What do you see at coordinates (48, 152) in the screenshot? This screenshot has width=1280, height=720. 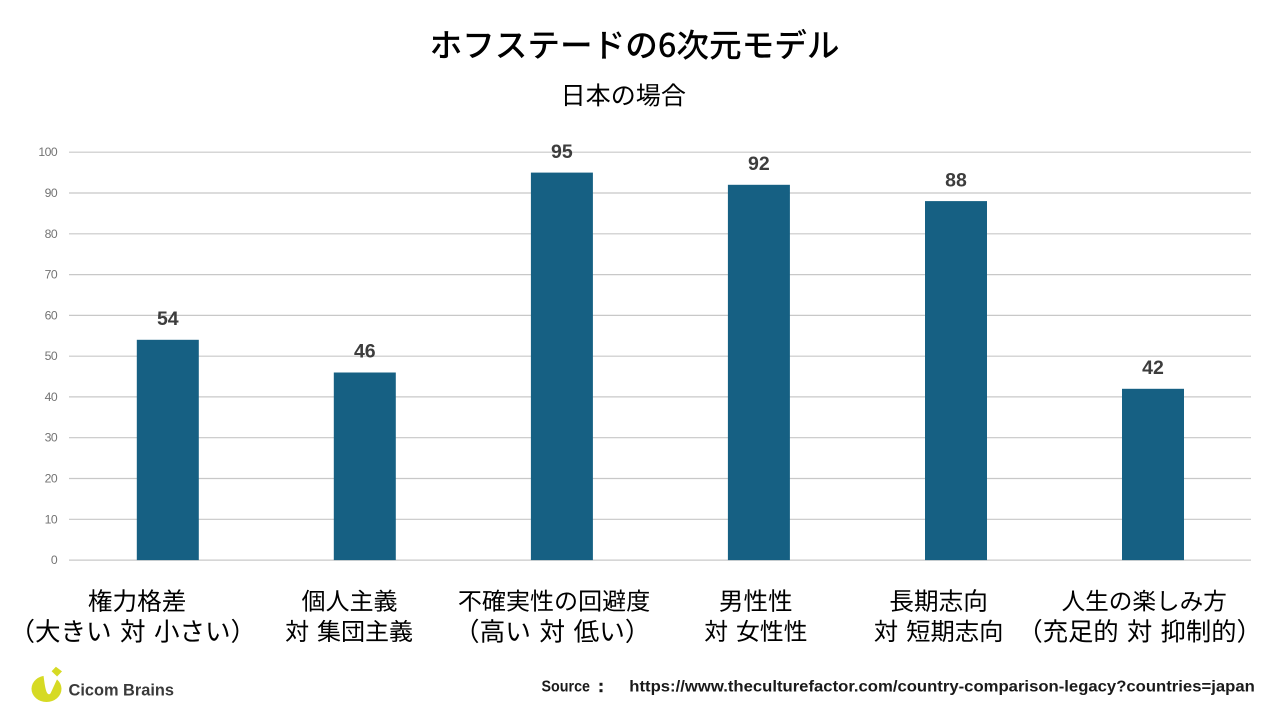 I see `svg-text: 100` at bounding box center [48, 152].